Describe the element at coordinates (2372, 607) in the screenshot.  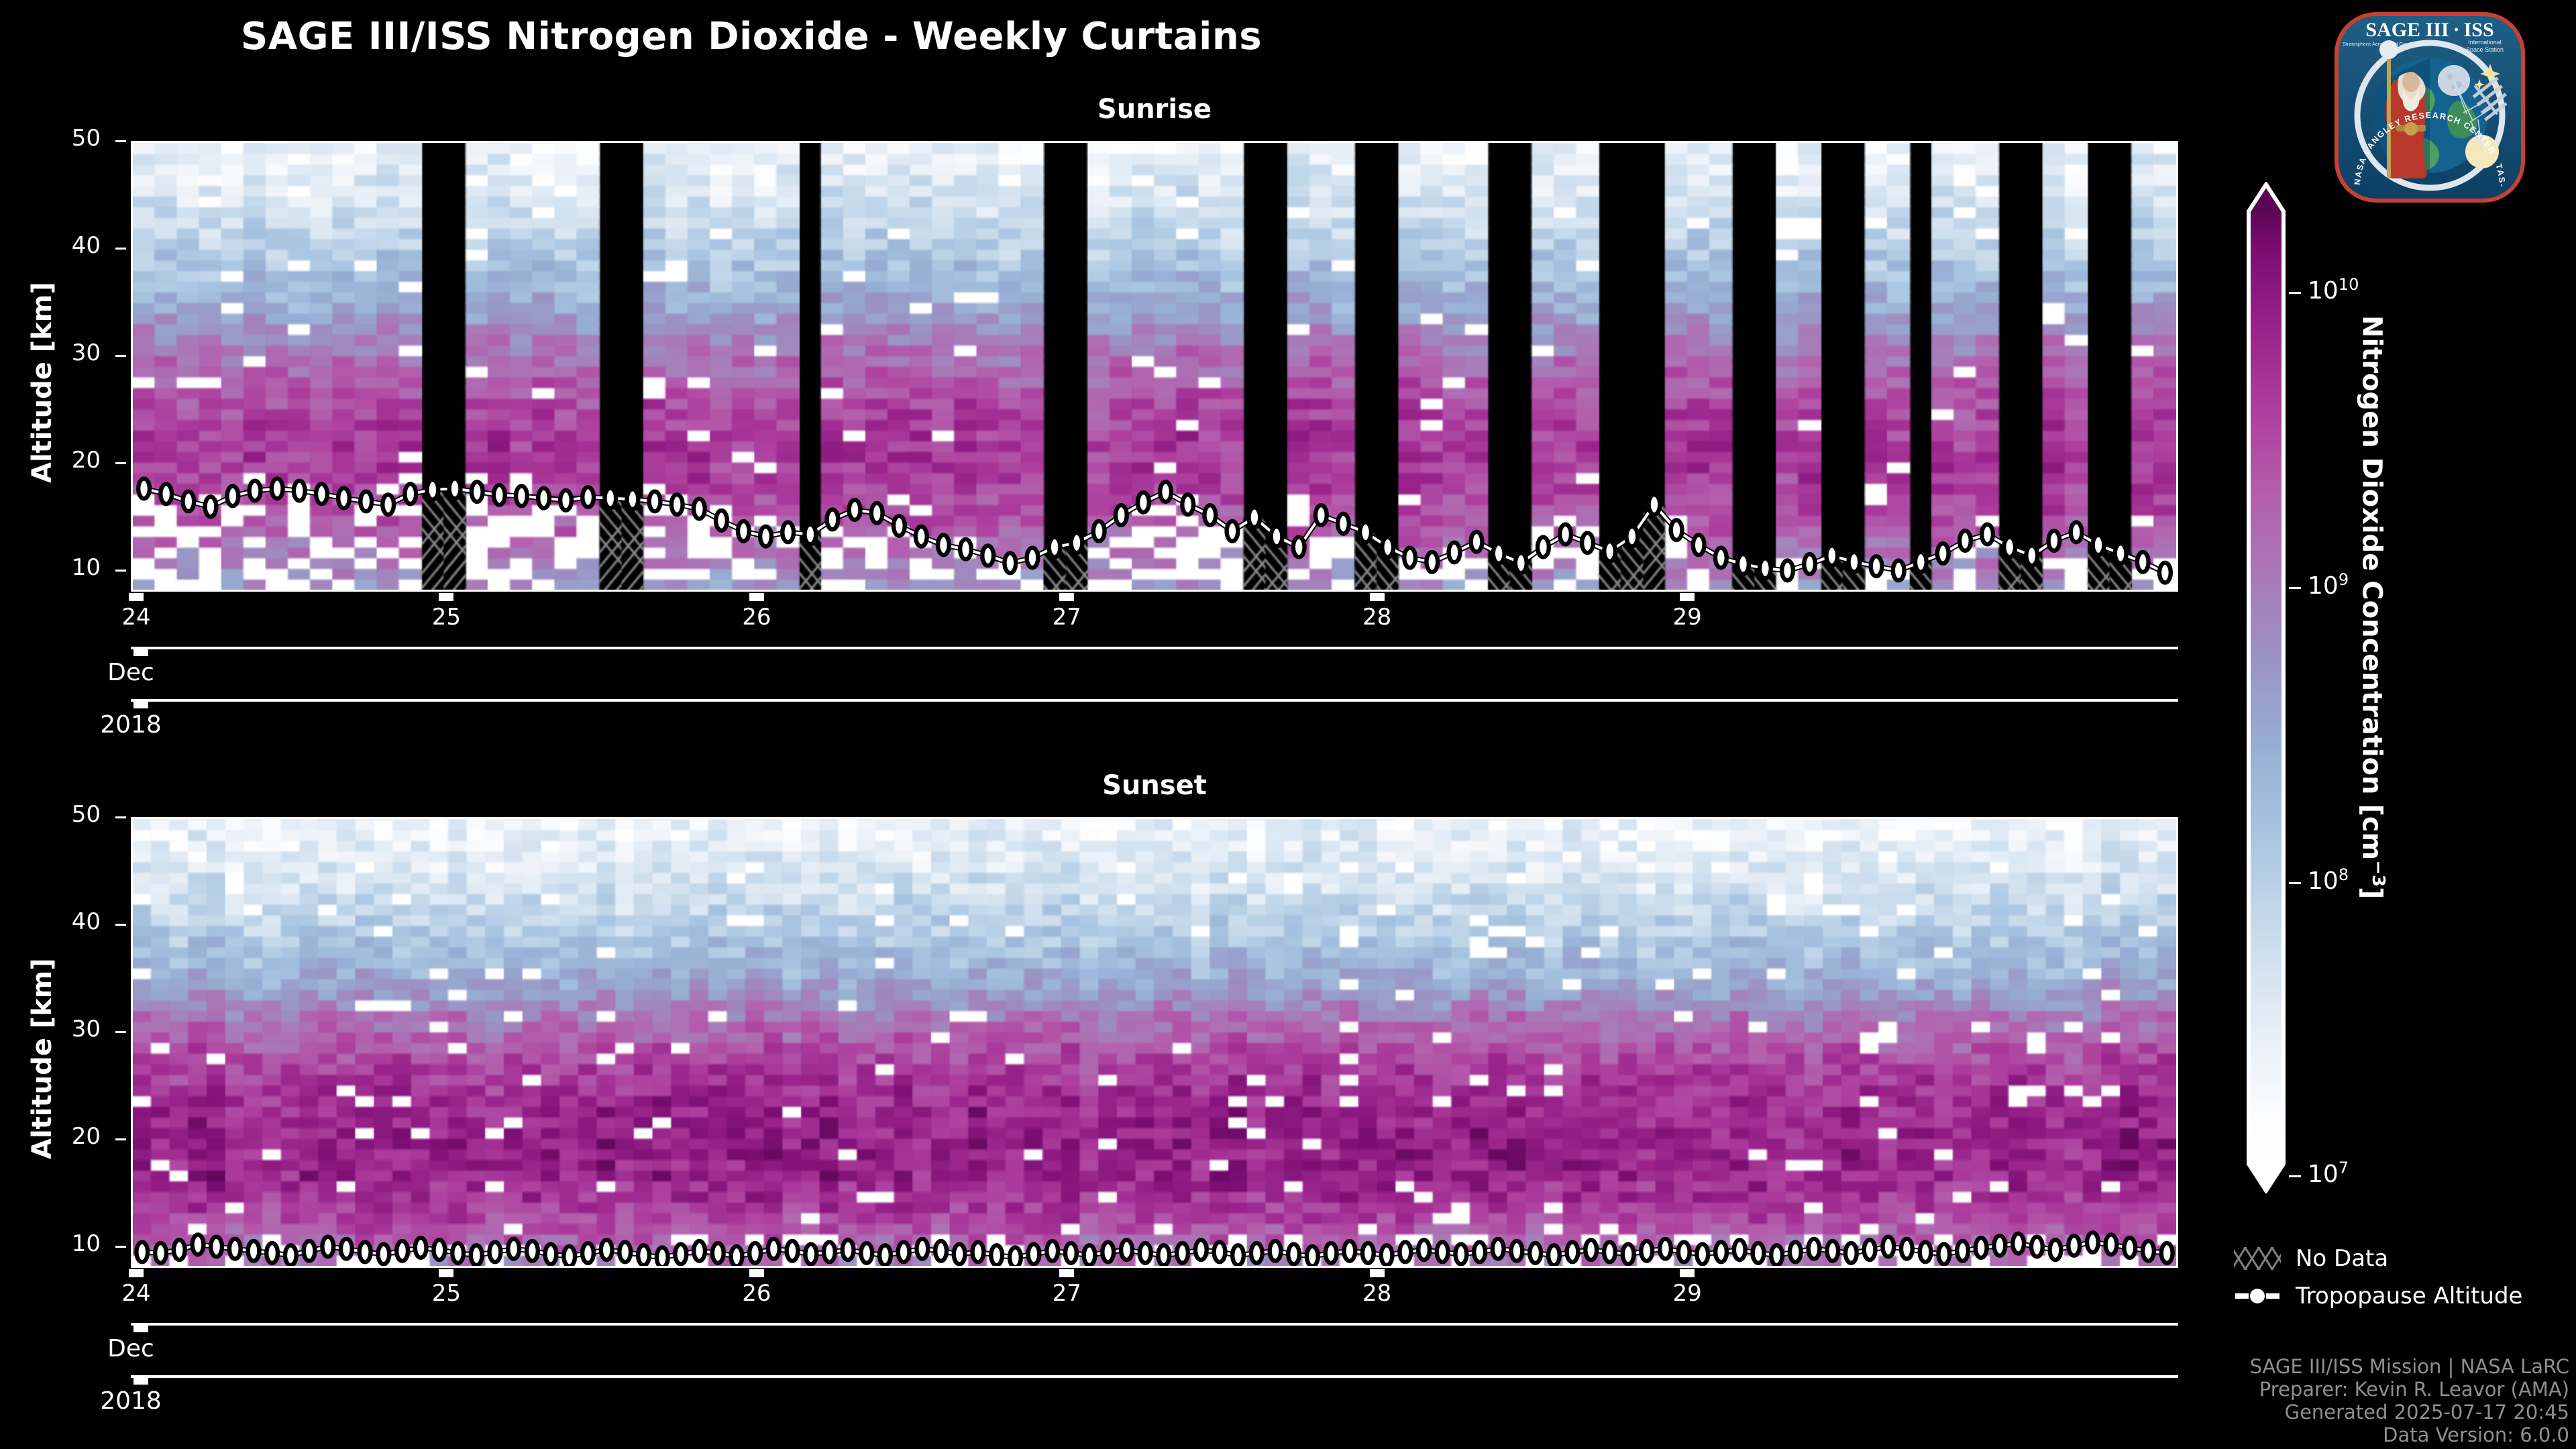
I see `colorbar-title: Nitrogen Dioxide Concentration [cm−3]` at that location.